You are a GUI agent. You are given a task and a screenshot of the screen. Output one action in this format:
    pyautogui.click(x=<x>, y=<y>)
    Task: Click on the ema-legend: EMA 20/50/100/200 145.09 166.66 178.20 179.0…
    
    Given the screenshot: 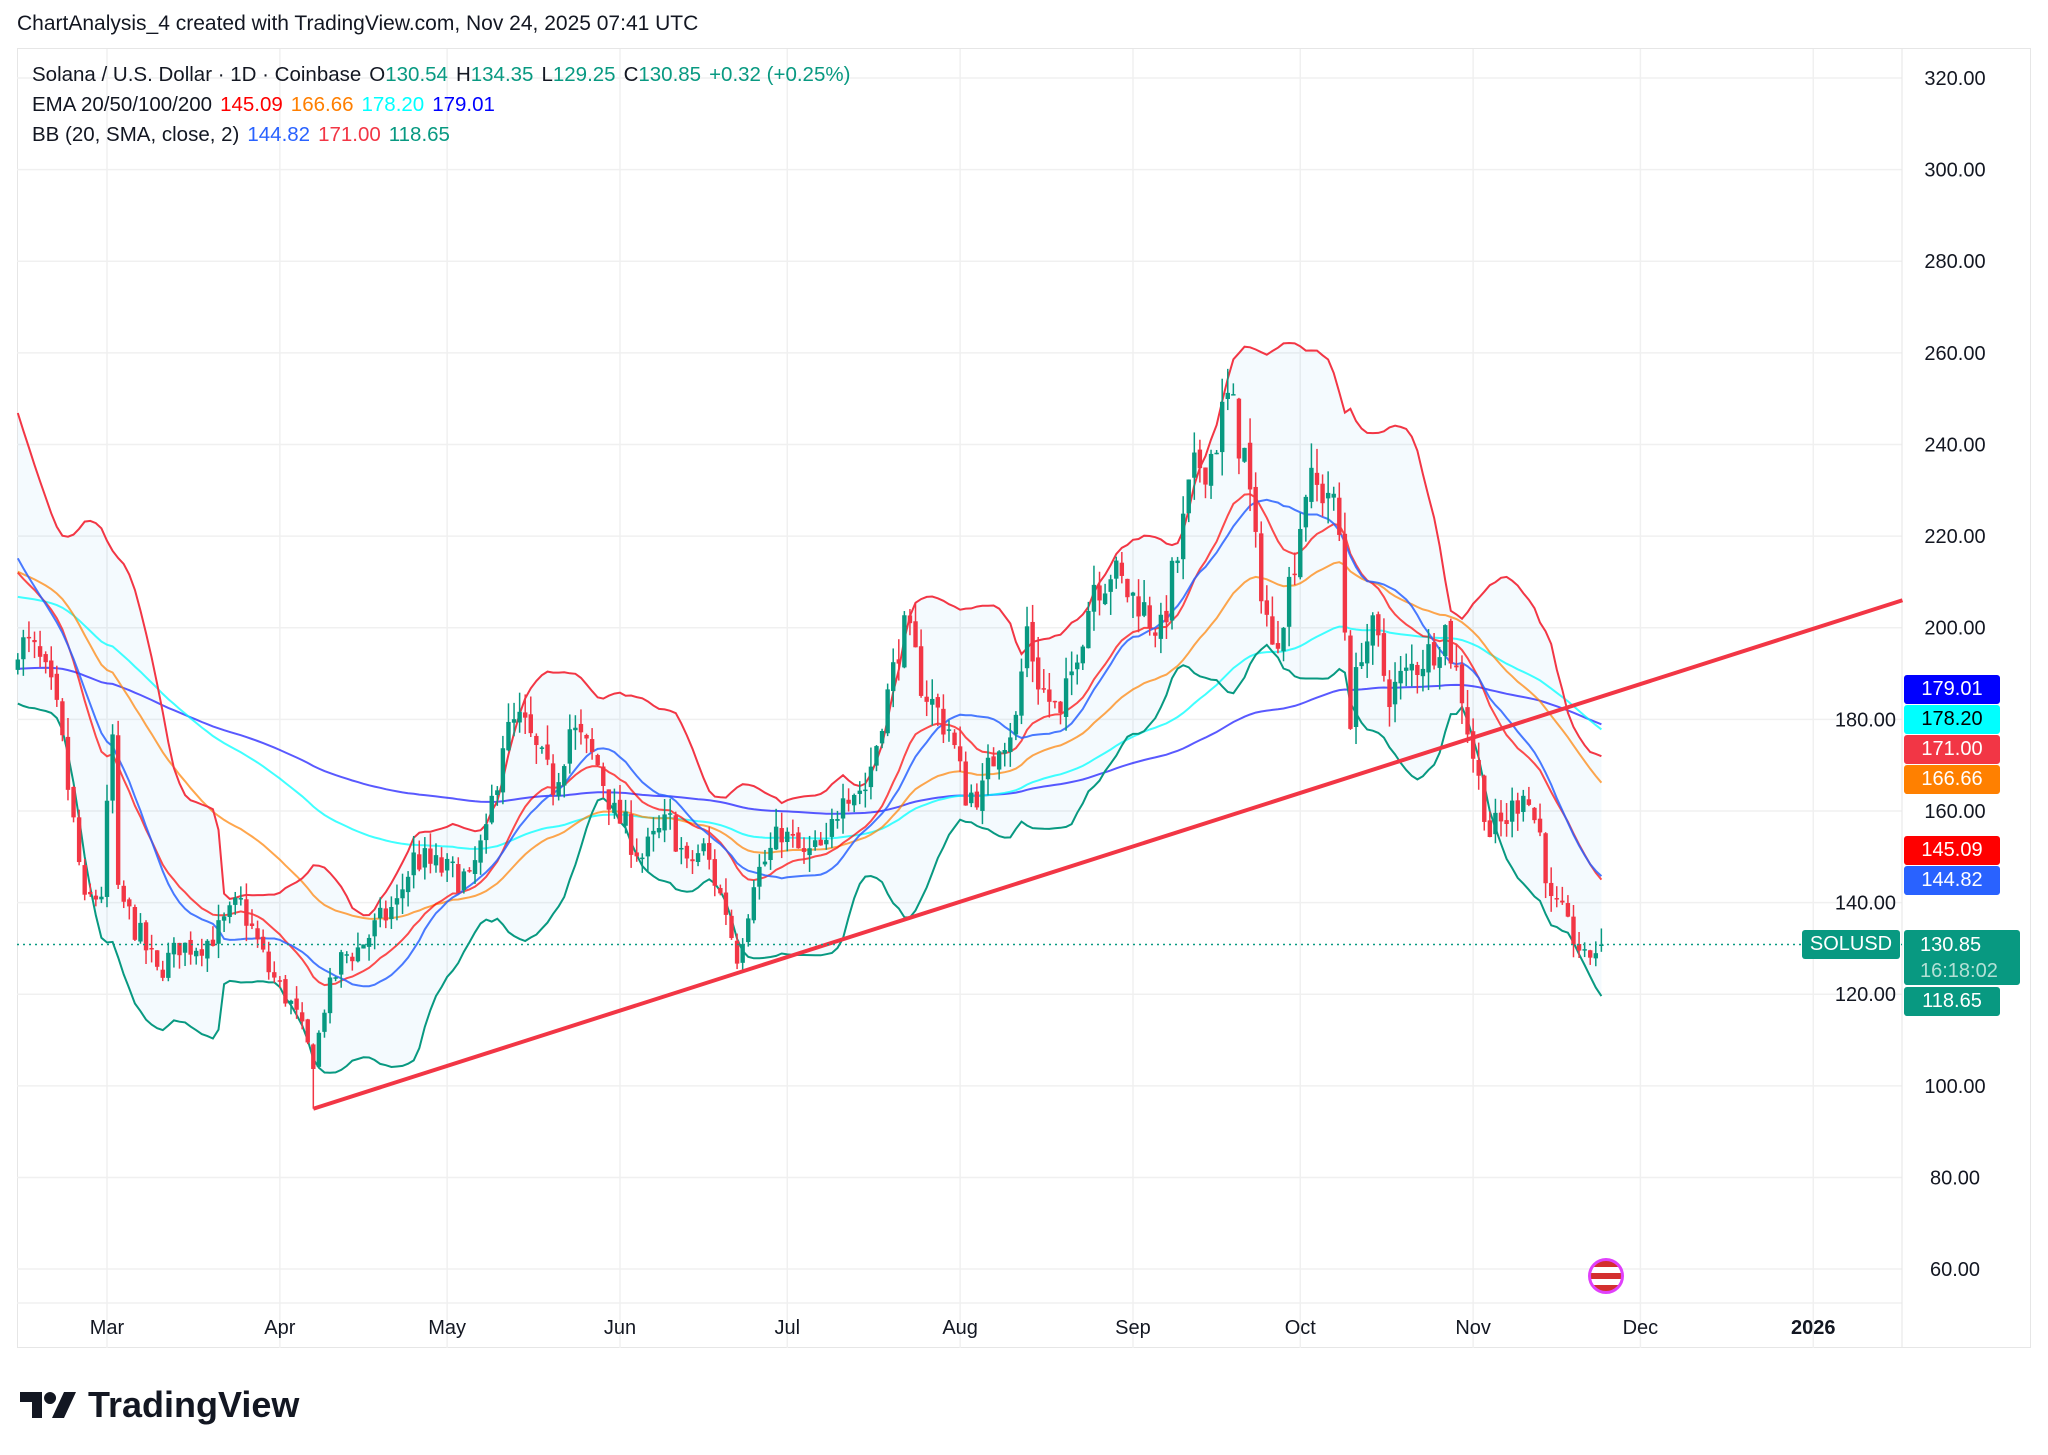 What is the action you would take?
    pyautogui.click(x=267, y=105)
    